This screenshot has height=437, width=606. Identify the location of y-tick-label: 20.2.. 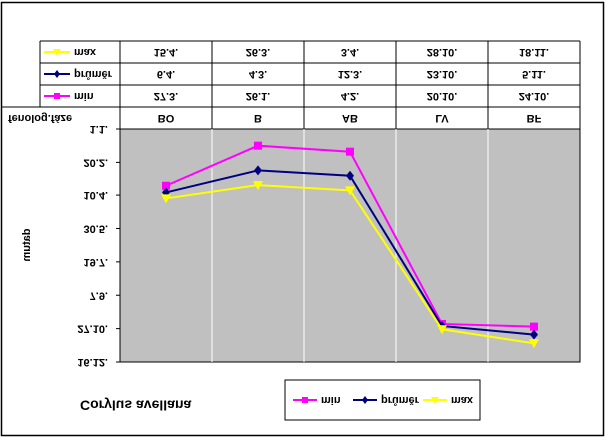
(96, 162).